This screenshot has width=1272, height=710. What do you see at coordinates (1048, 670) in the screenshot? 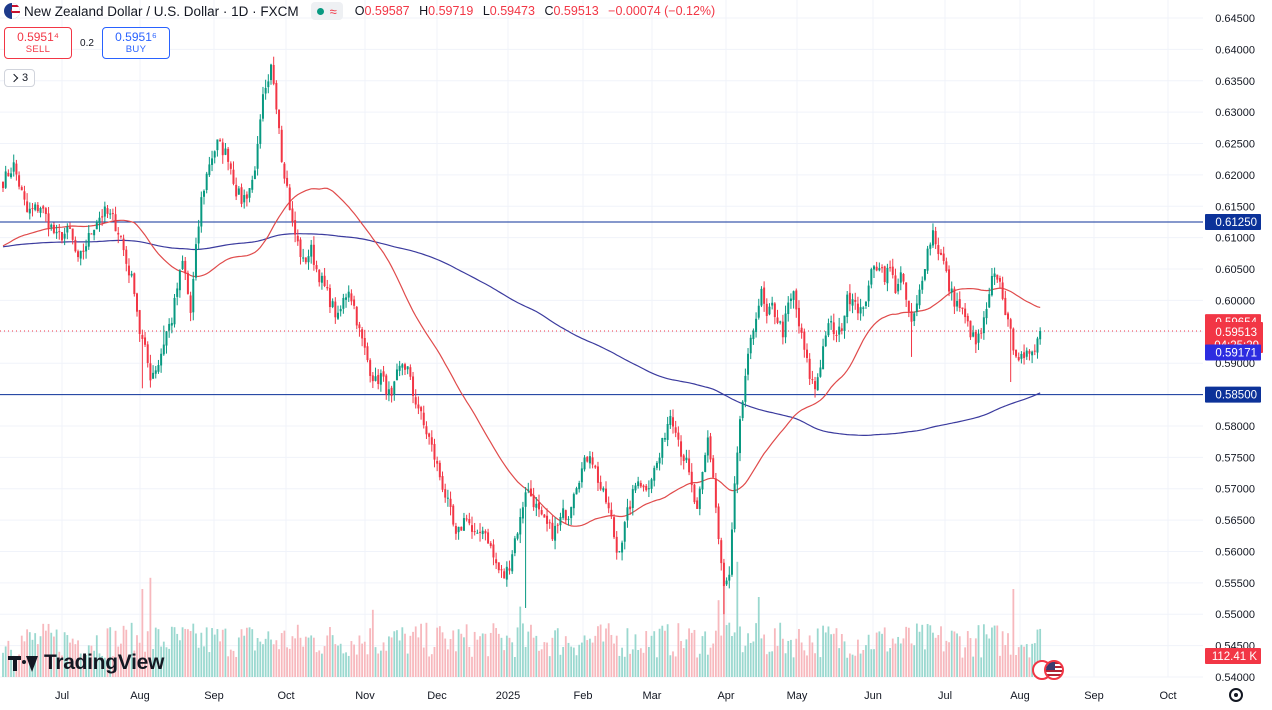
I see `economic-events-icon` at bounding box center [1048, 670].